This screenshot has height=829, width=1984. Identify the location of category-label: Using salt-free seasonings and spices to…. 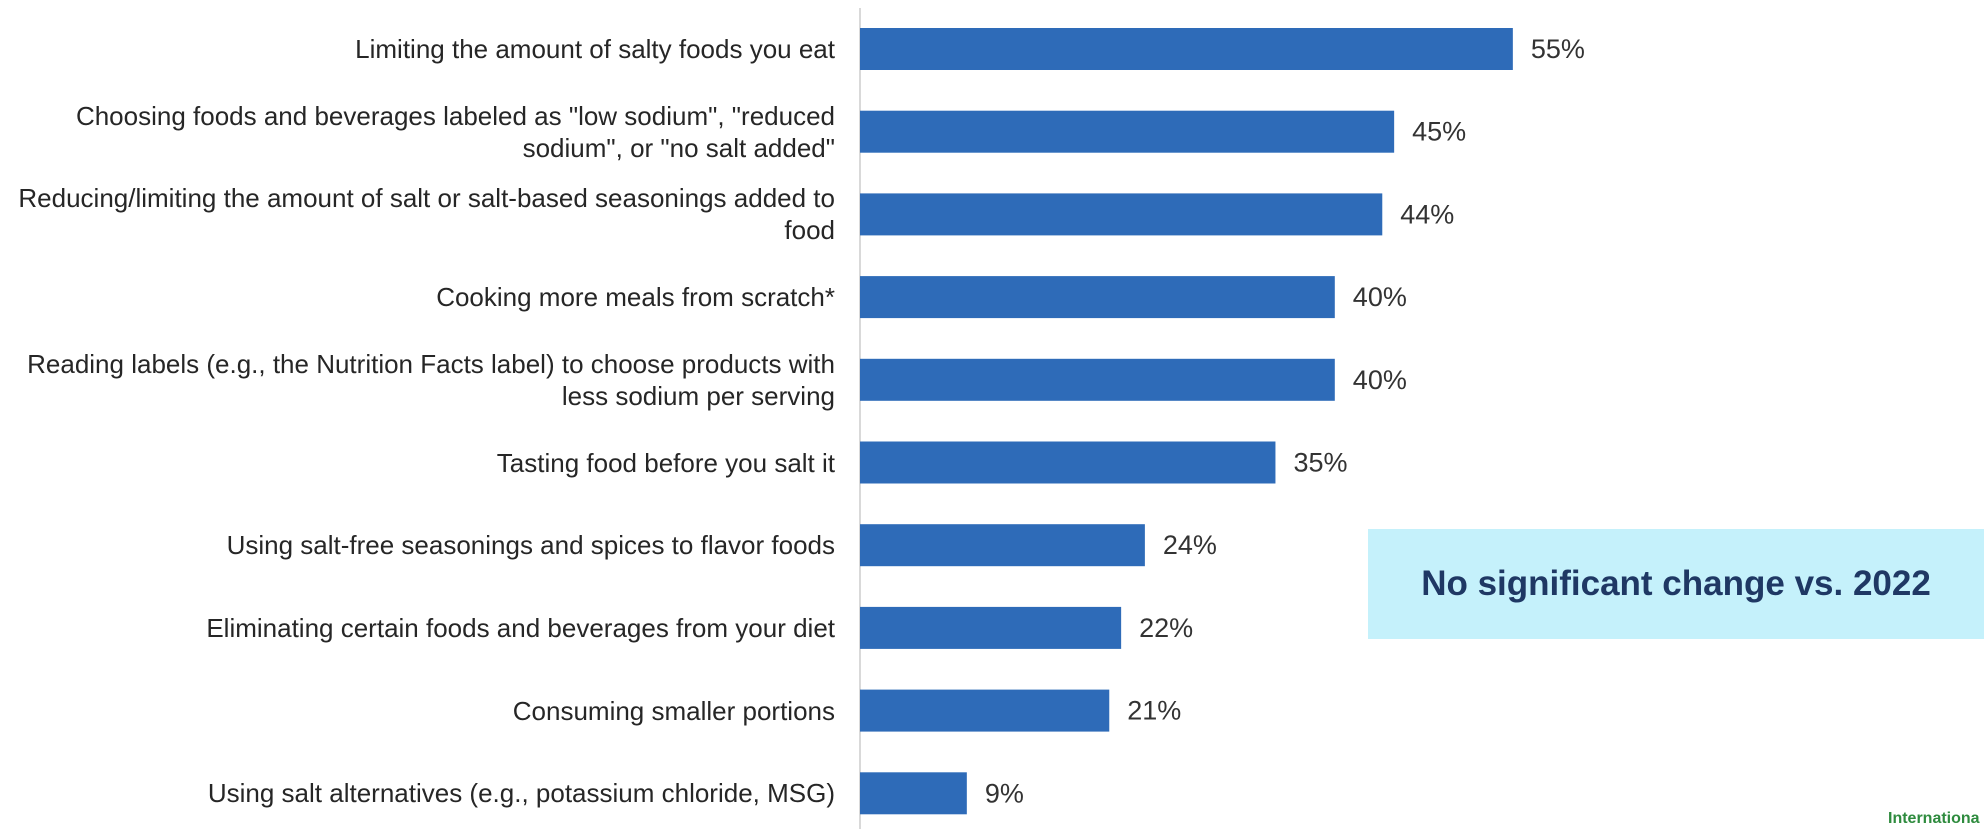
(530, 545).